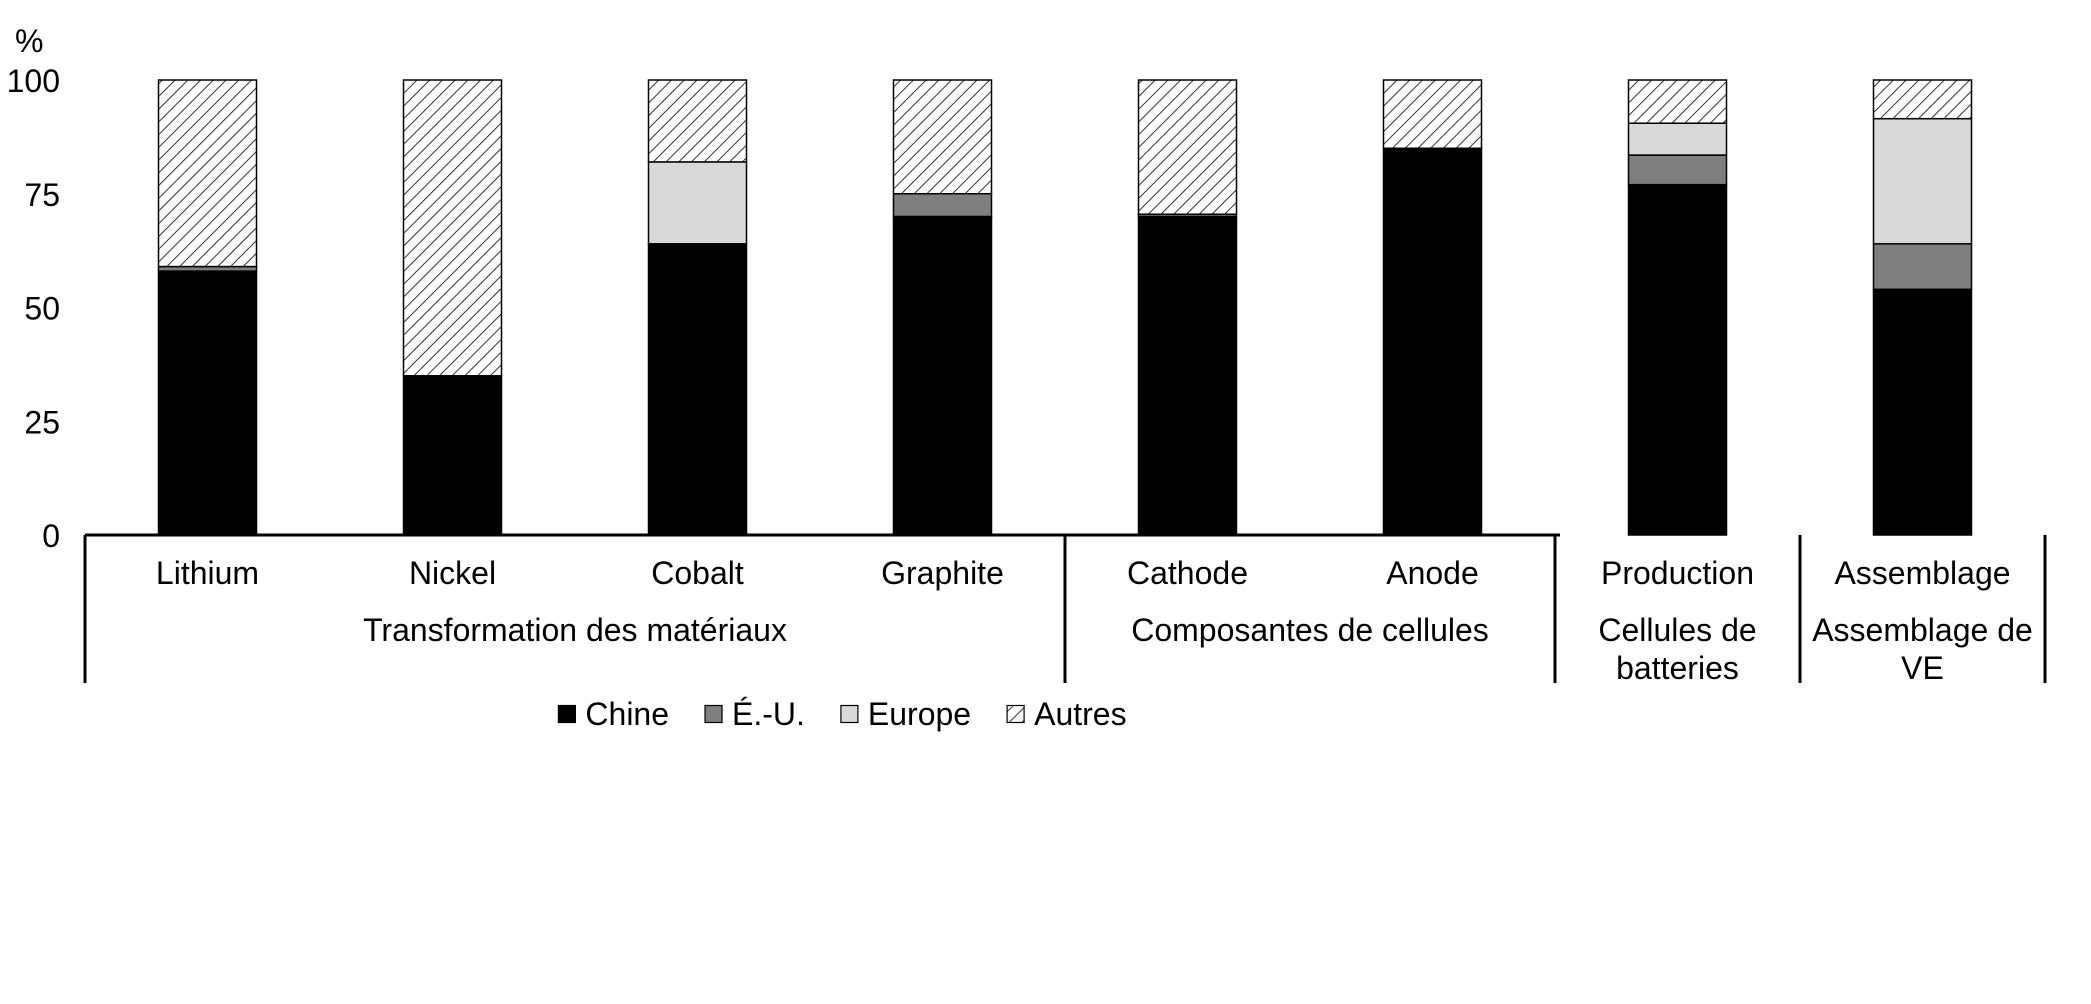  Describe the element at coordinates (42, 195) in the screenshot. I see `y-tick-label: 75` at that location.